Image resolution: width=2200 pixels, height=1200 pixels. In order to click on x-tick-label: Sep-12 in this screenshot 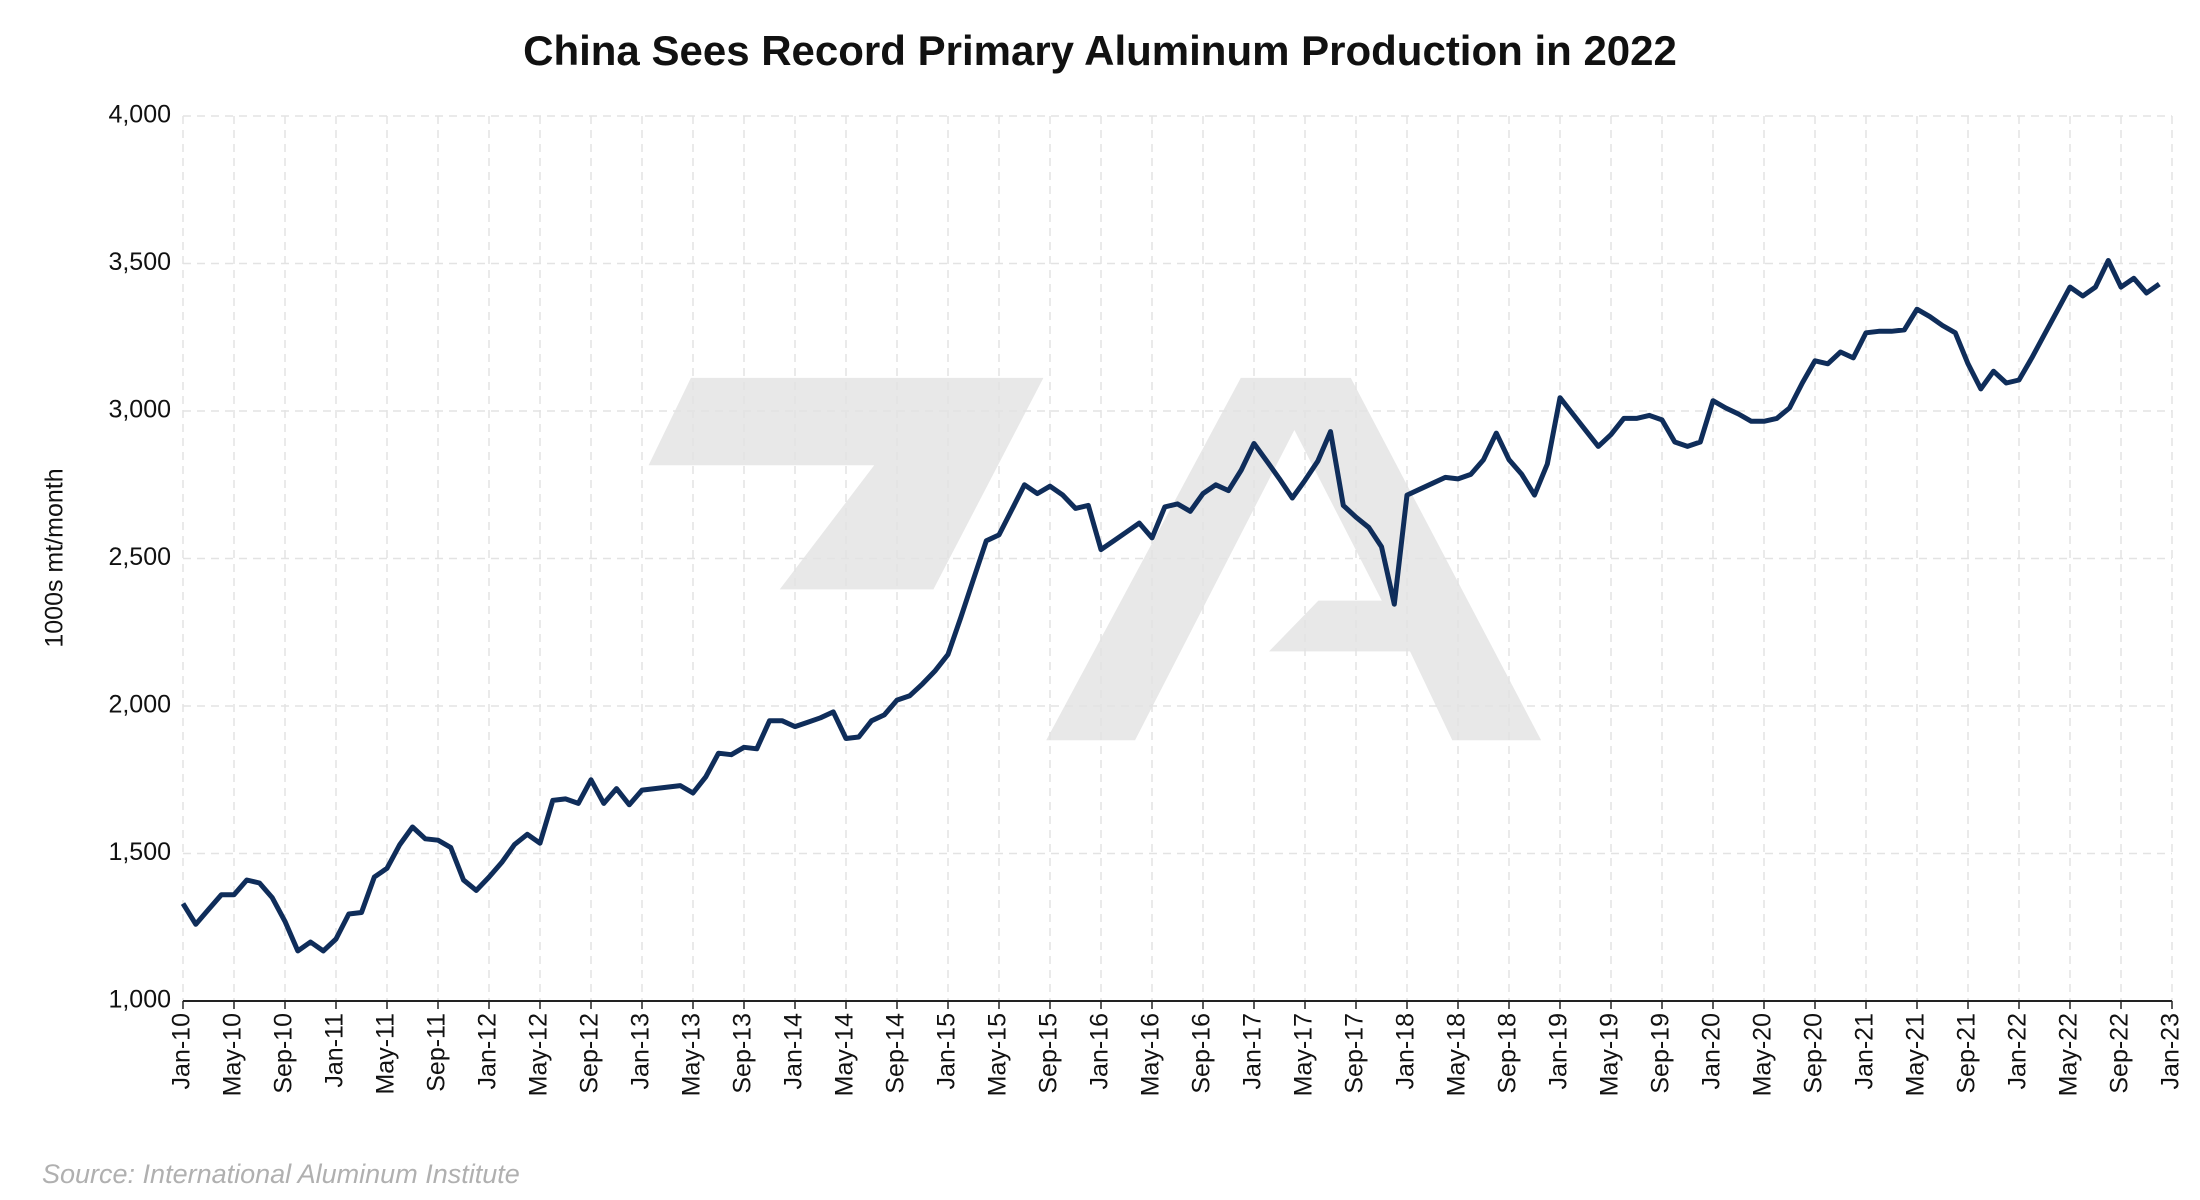, I will do `click(590, 1053)`.